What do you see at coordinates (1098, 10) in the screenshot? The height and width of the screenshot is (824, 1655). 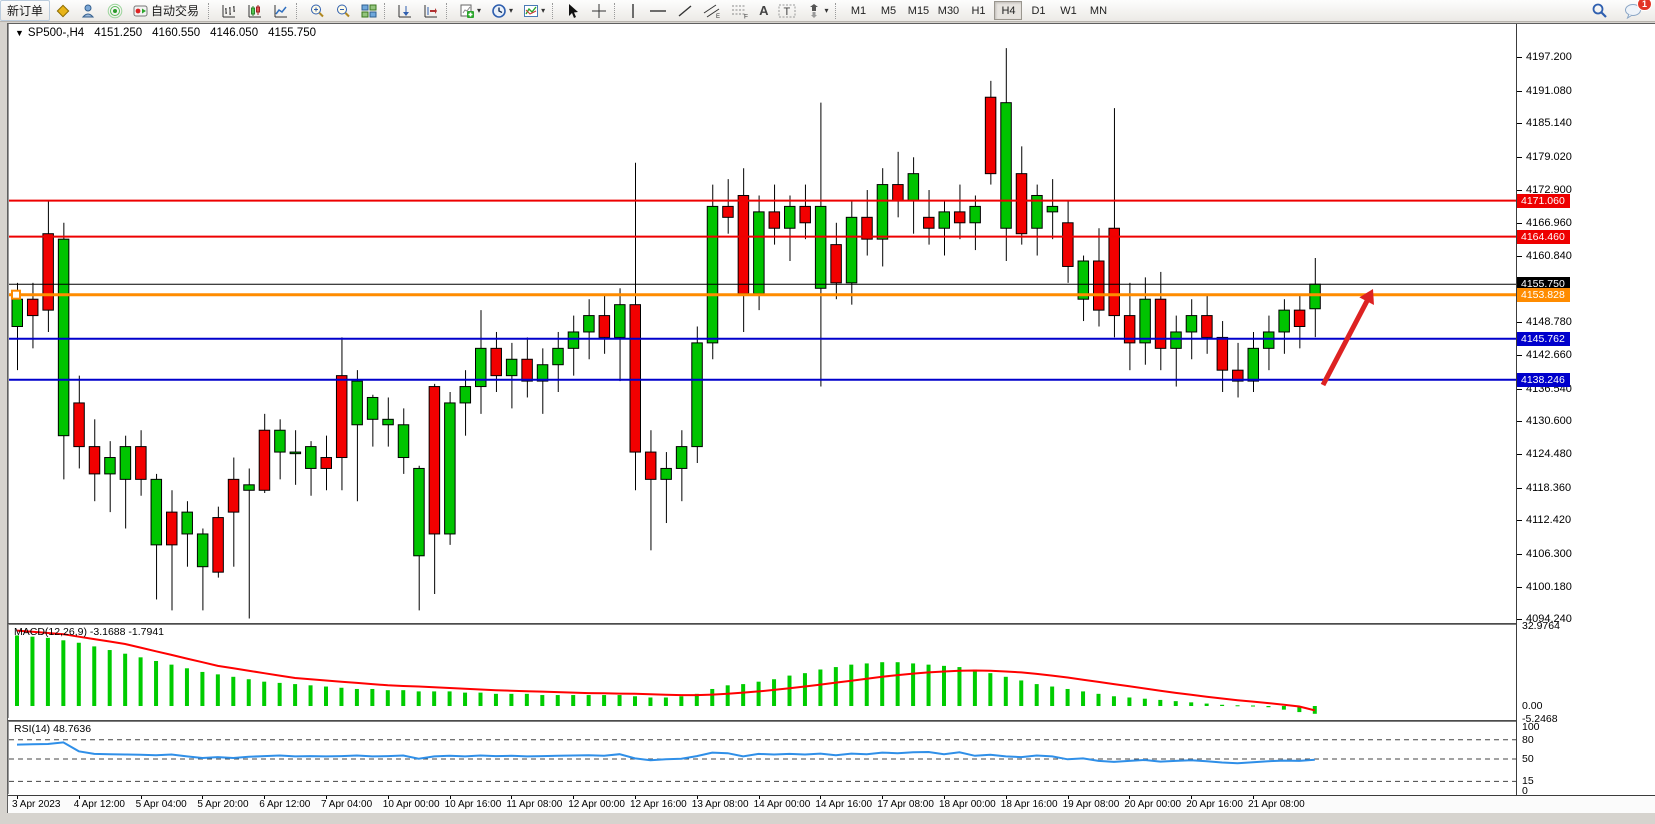 I see `timeframe-mn: MN` at bounding box center [1098, 10].